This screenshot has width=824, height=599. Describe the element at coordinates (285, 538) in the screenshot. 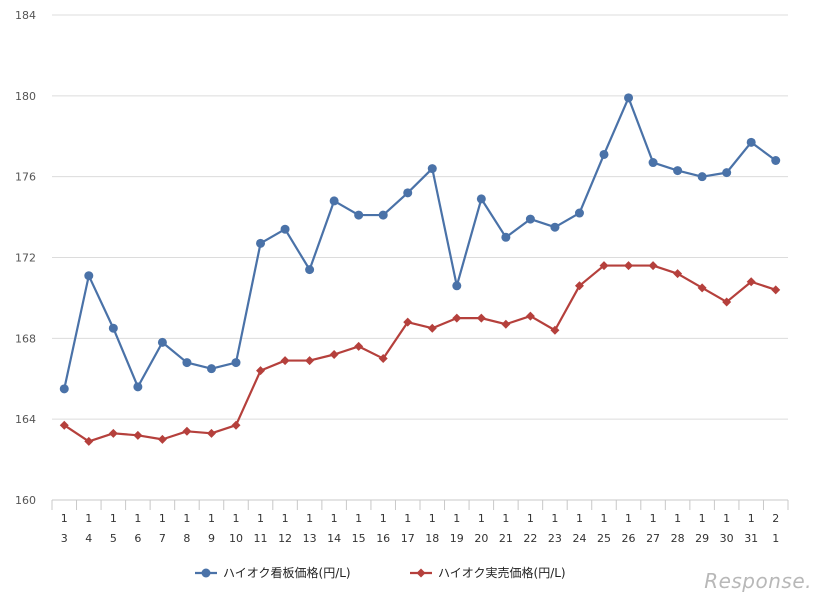

I see `x-tick-label: 12` at that location.